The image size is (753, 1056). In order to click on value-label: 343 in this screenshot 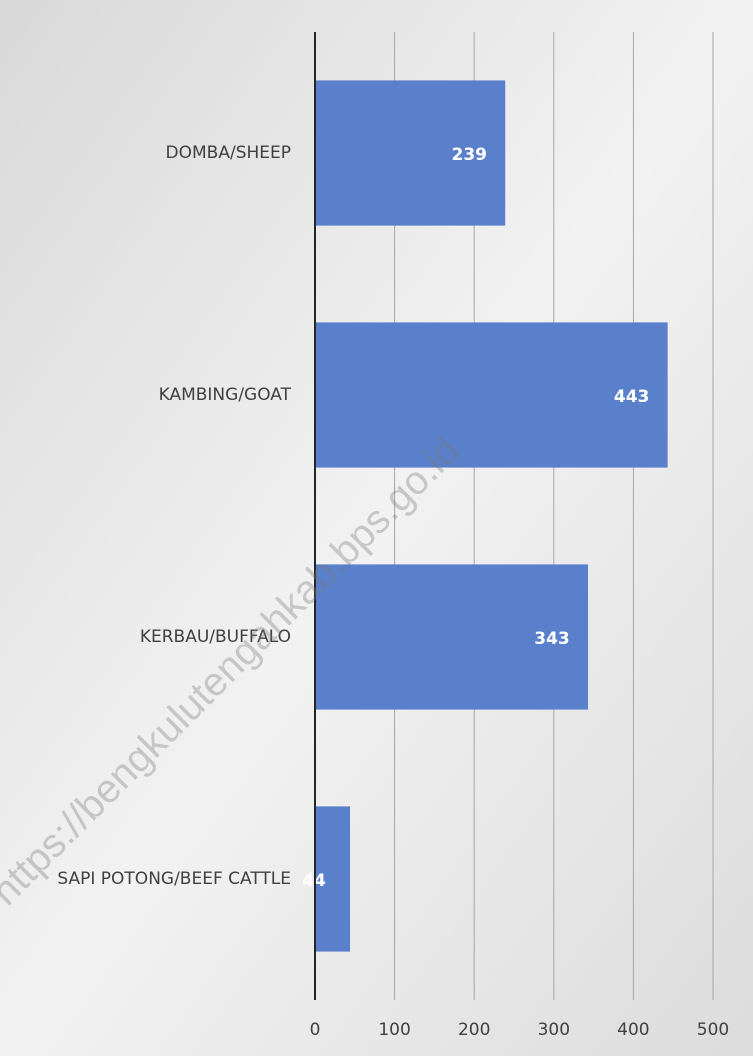, I will do `click(552, 639)`.